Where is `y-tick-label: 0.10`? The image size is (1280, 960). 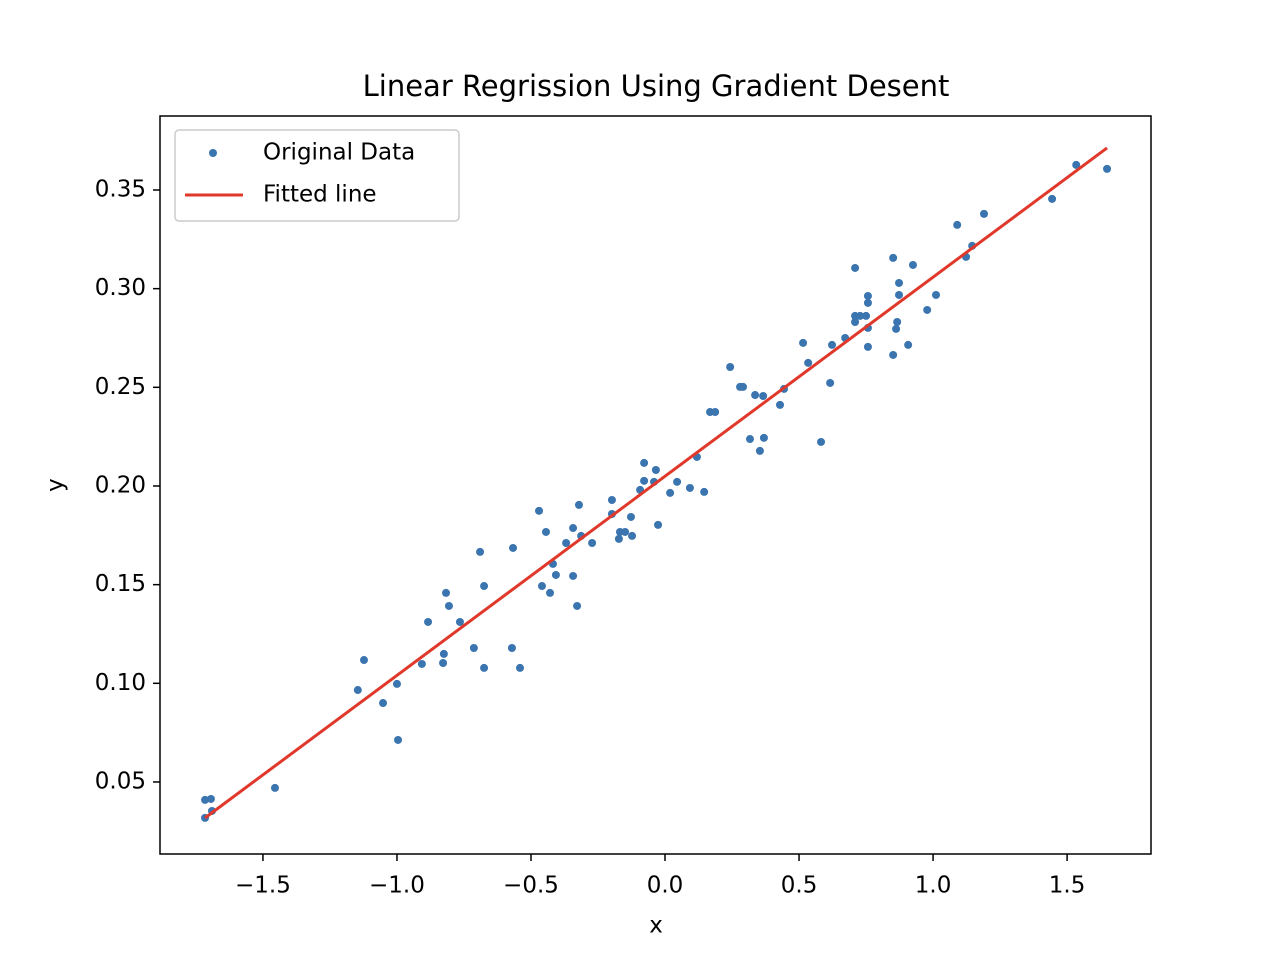
y-tick-label: 0.10 is located at coordinates (120, 683).